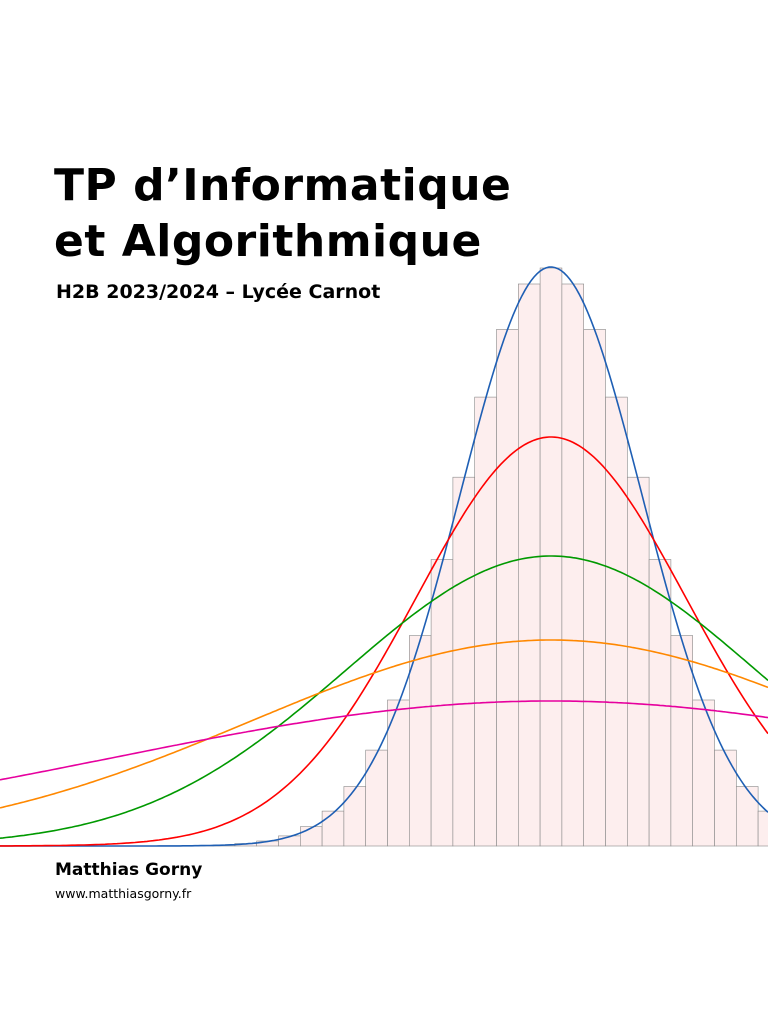 The height and width of the screenshot is (1024, 768). What do you see at coordinates (268, 241) in the screenshot?
I see `title-line-2: et Algorithmique` at bounding box center [268, 241].